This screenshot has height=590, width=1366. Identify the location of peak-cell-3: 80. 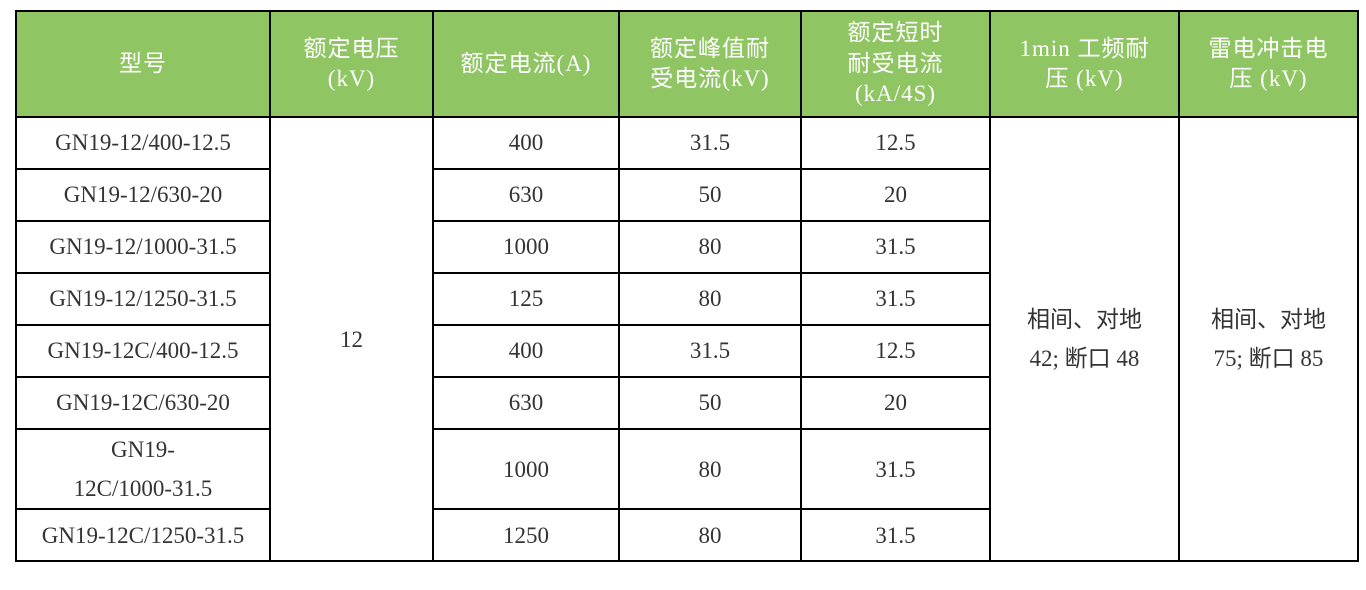
(710, 247).